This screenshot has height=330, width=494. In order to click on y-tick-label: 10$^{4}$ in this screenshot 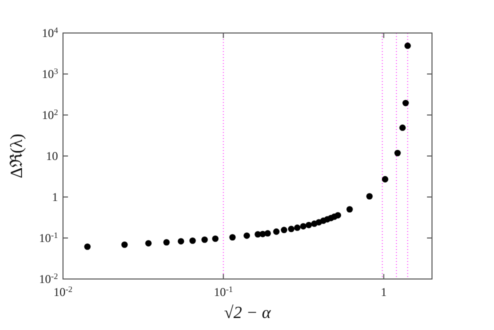, I will do `click(50, 33)`.